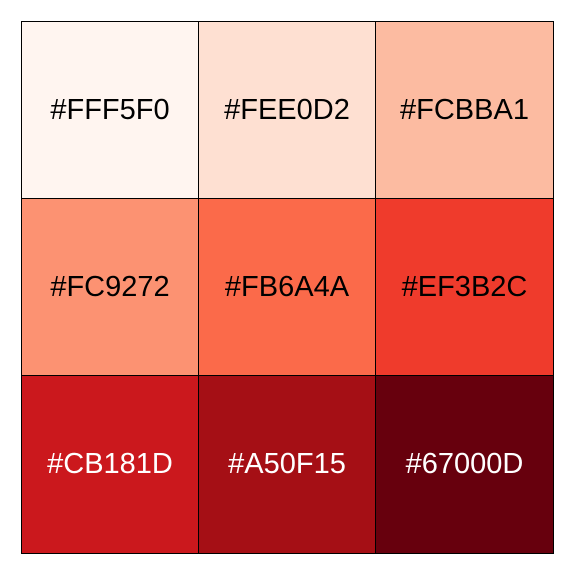 This screenshot has height=576, width=576. I want to click on swatch-2: #FEE0D2, so click(287, 110).